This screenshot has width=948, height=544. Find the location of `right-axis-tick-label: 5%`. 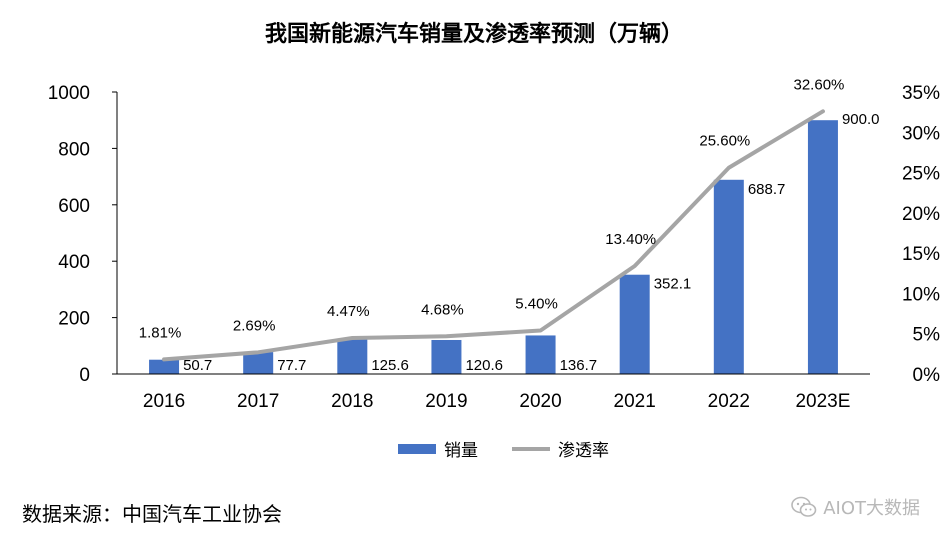

right-axis-tick-label: 5% is located at coordinates (927, 335).